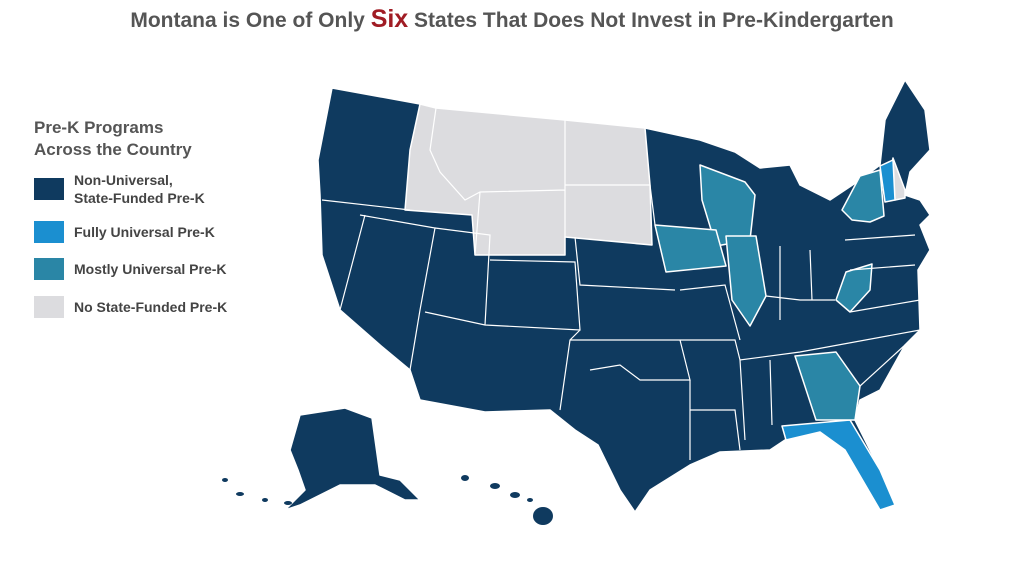 The height and width of the screenshot is (569, 1024). I want to click on legend-label: Mostly Universal Pre-K, so click(150, 269).